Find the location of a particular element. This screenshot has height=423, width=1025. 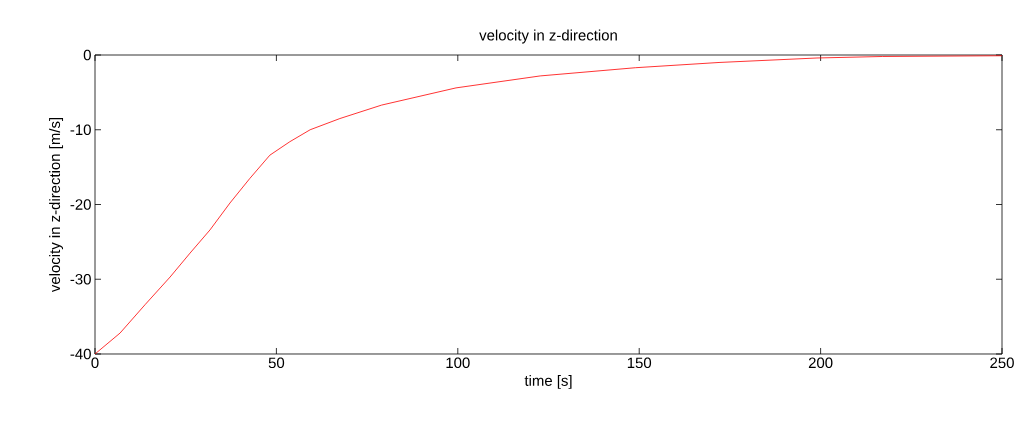

y-tick-label: -40 is located at coordinates (80, 354).